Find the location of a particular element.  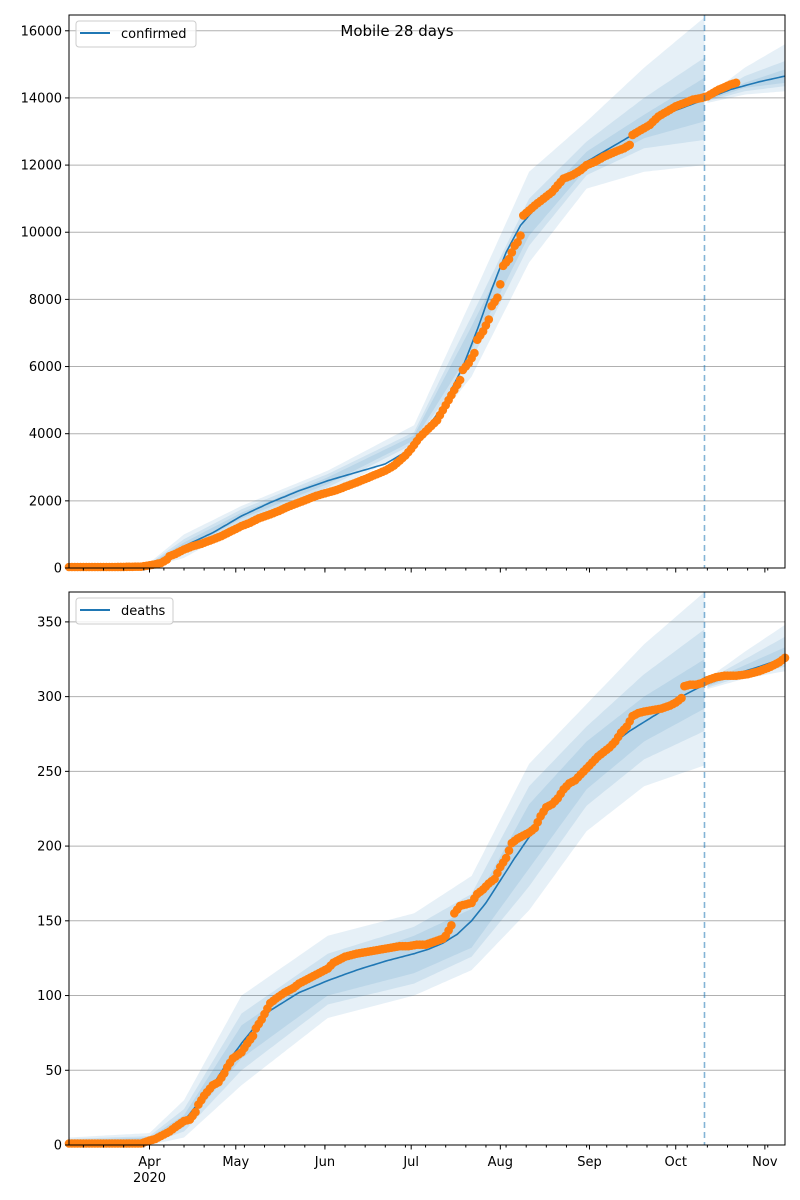

legend-label: deaths is located at coordinates (143, 611).